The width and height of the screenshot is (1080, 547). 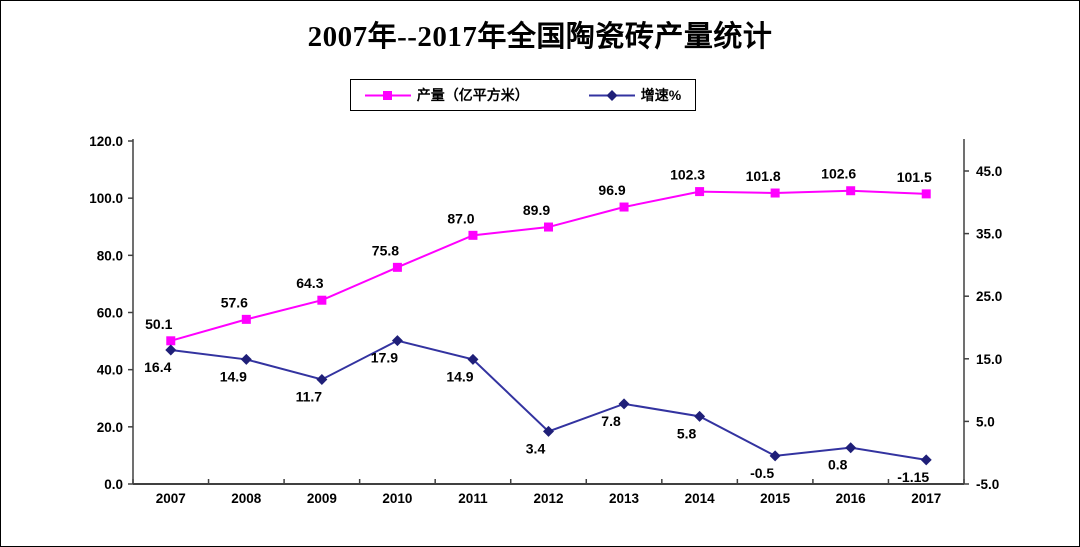 I want to click on left-axis-tick-label: 20.0, so click(x=110, y=427).